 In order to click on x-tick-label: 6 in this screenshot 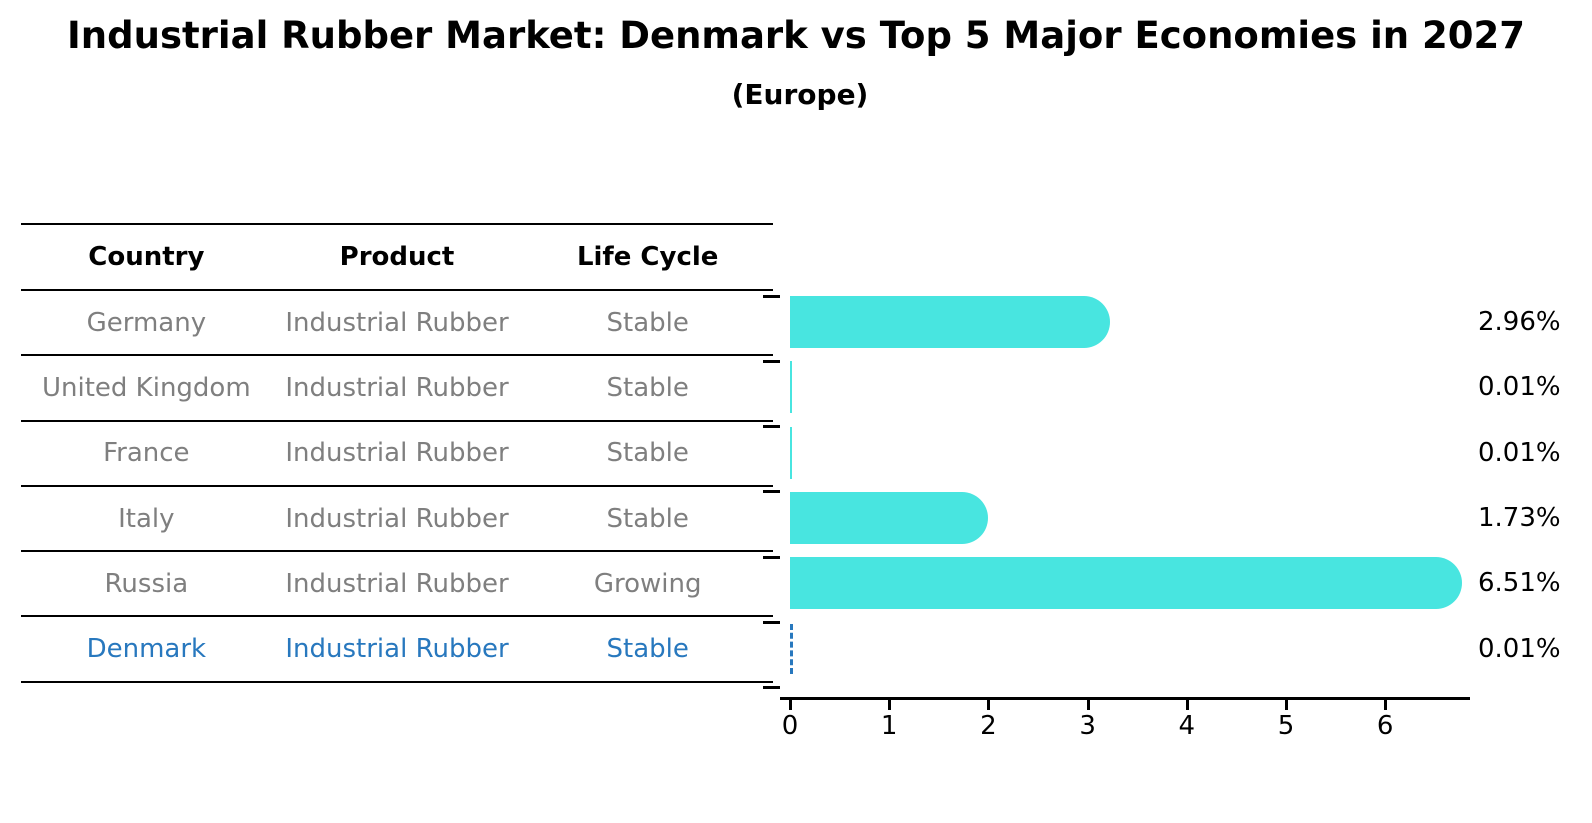, I will do `click(1385, 726)`.